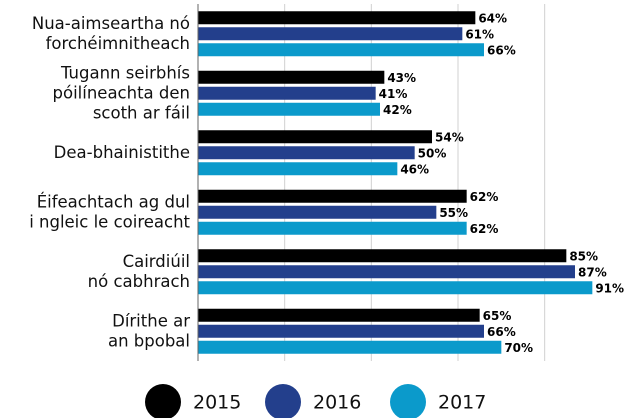 This screenshot has height=418, width=628. Describe the element at coordinates (414, 169) in the screenshot. I see `value-label: 46%` at that location.